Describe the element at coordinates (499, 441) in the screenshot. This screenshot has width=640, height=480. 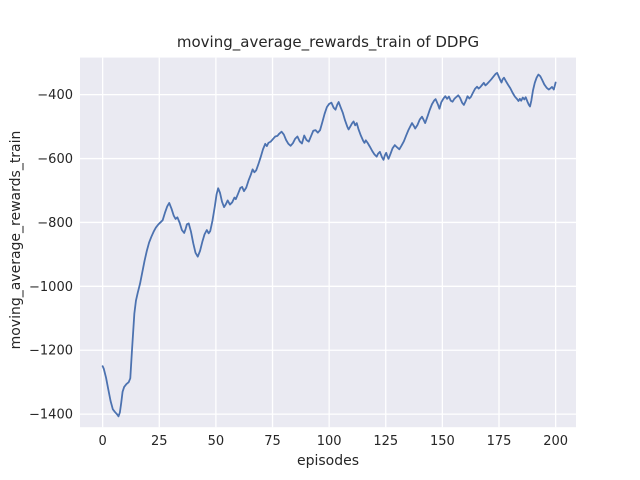
I see `x-tick-label: 175` at that location.